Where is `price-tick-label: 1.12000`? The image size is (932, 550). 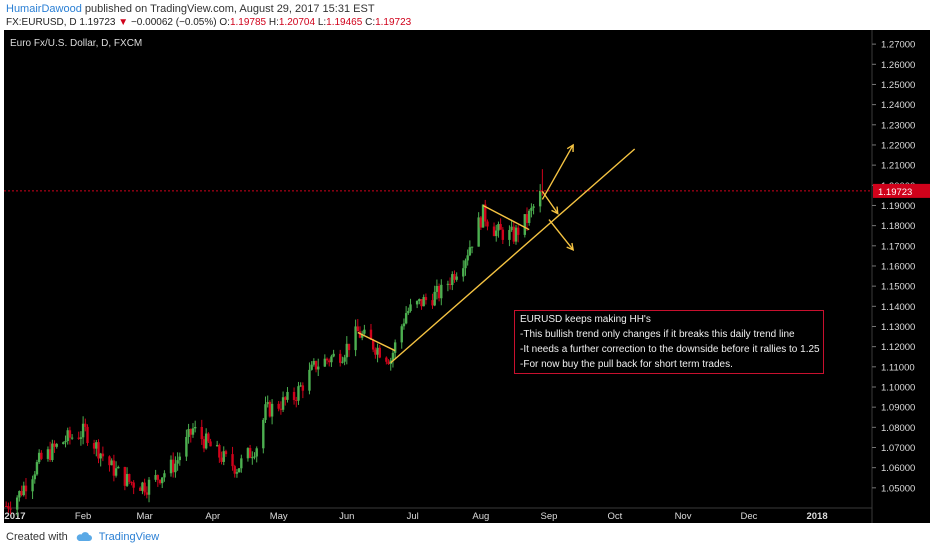 price-tick-label: 1.12000 is located at coordinates (898, 347).